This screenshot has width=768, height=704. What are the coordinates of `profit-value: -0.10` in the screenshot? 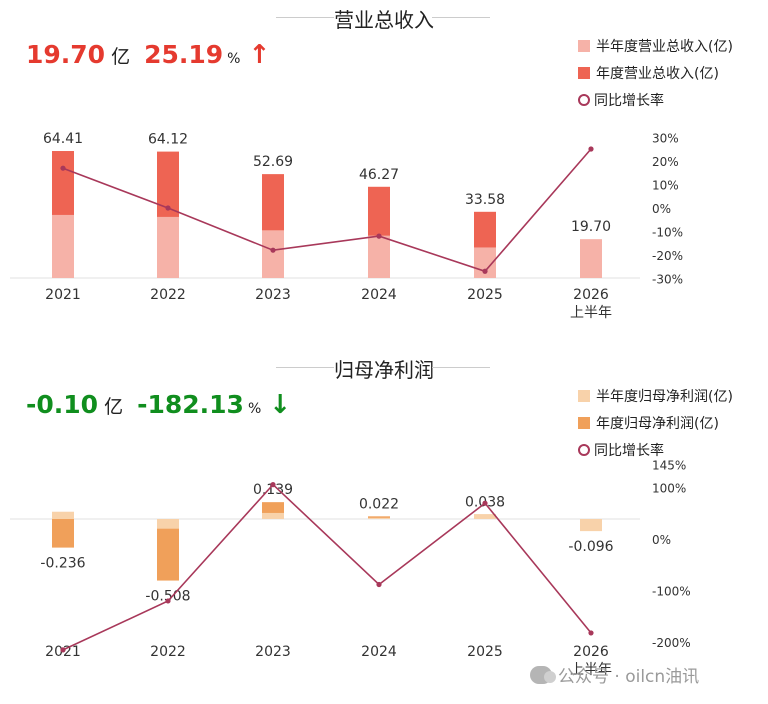 It's located at (62, 404).